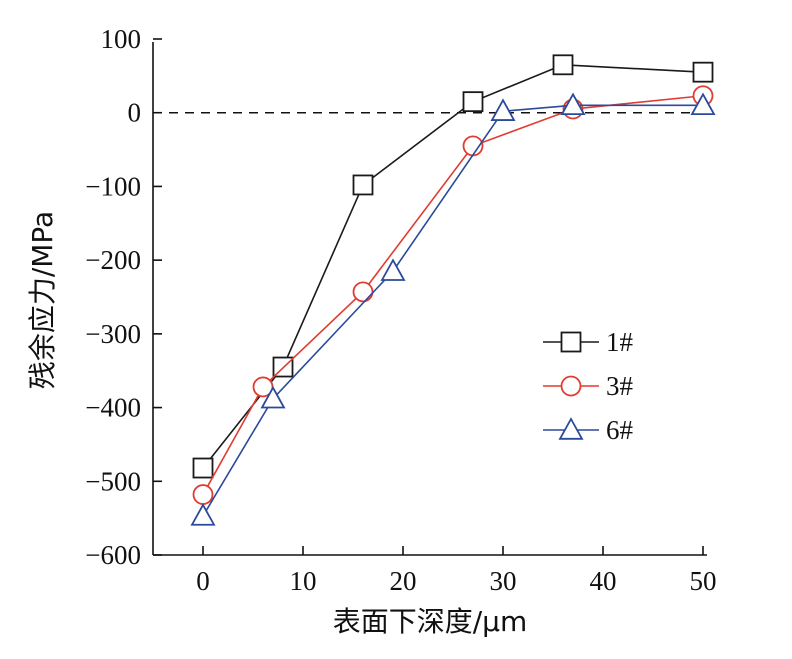  Describe the element at coordinates (603, 581) in the screenshot. I see `x-tick-label: 40` at that location.